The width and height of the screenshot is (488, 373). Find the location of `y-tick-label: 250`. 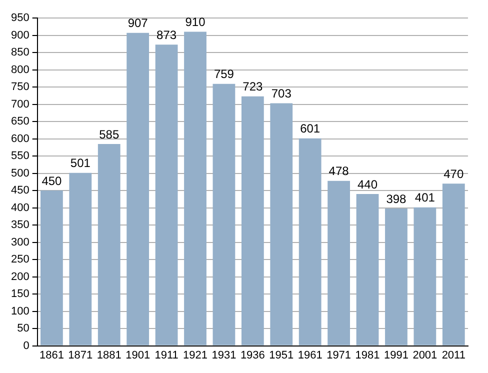

y-tick-label: 250 is located at coordinates (20, 260).